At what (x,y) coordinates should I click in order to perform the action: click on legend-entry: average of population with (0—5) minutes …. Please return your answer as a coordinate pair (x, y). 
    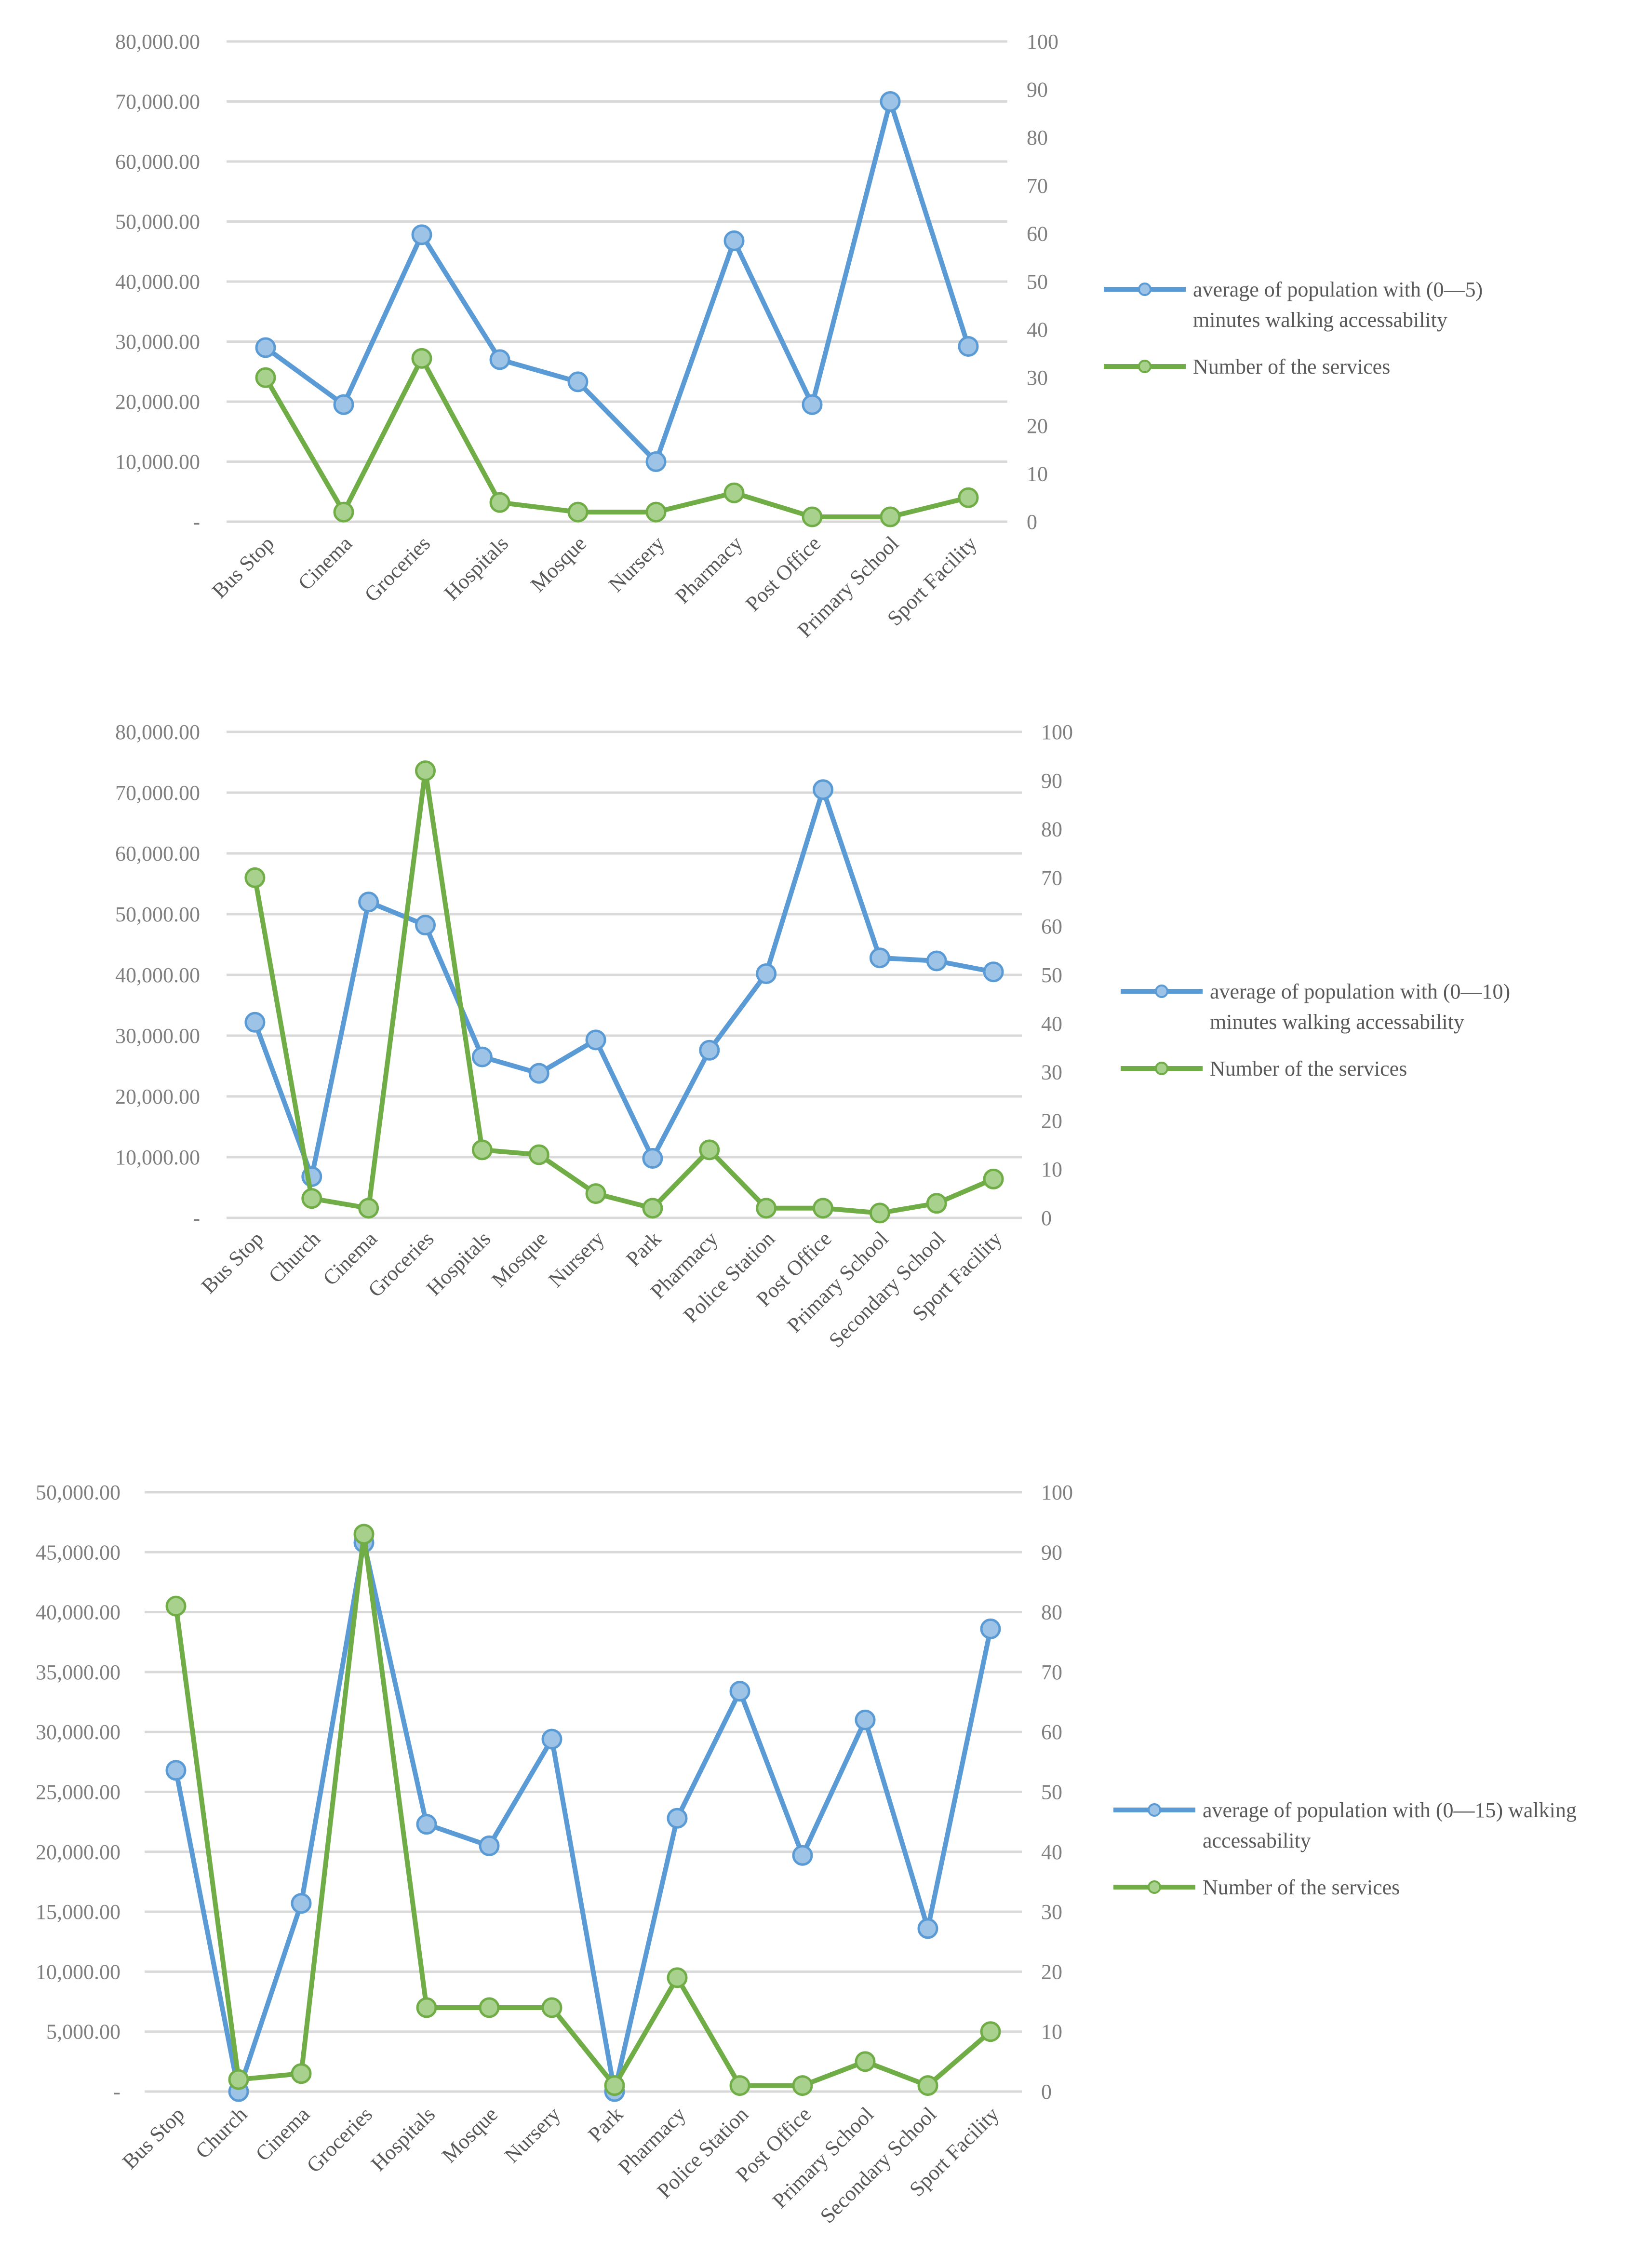
    Looking at the image, I should click on (1294, 305).